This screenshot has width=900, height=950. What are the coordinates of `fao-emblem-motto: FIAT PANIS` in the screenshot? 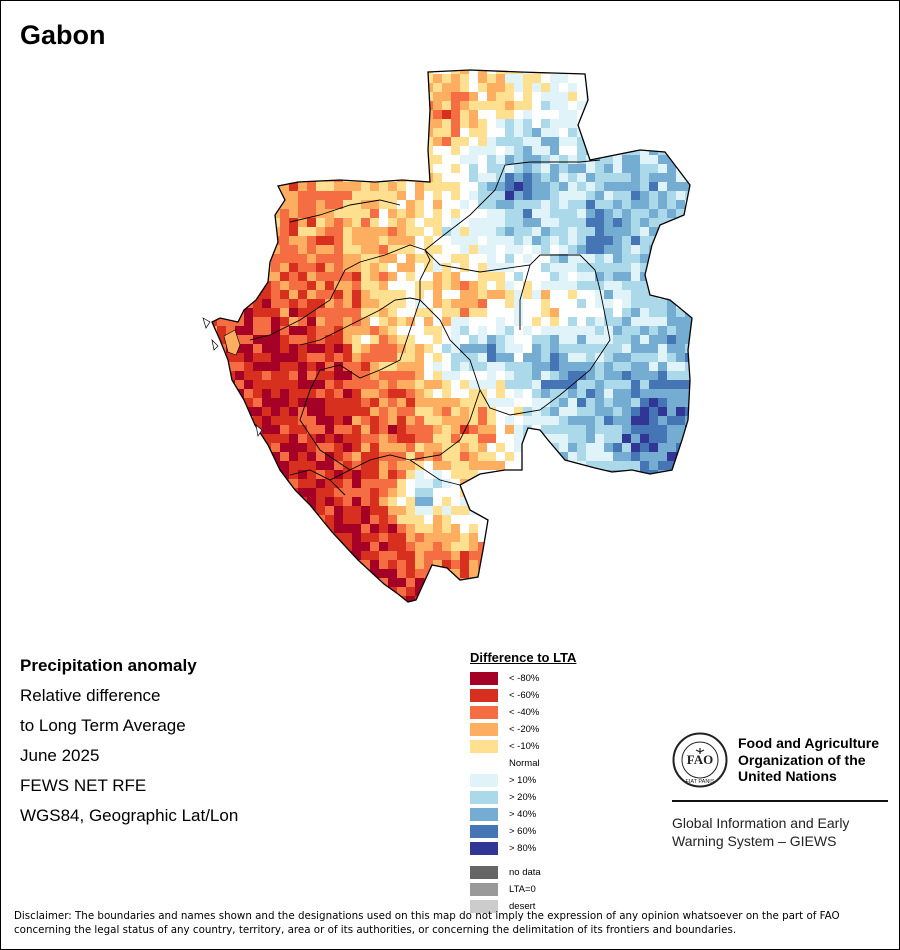 It's located at (699, 782).